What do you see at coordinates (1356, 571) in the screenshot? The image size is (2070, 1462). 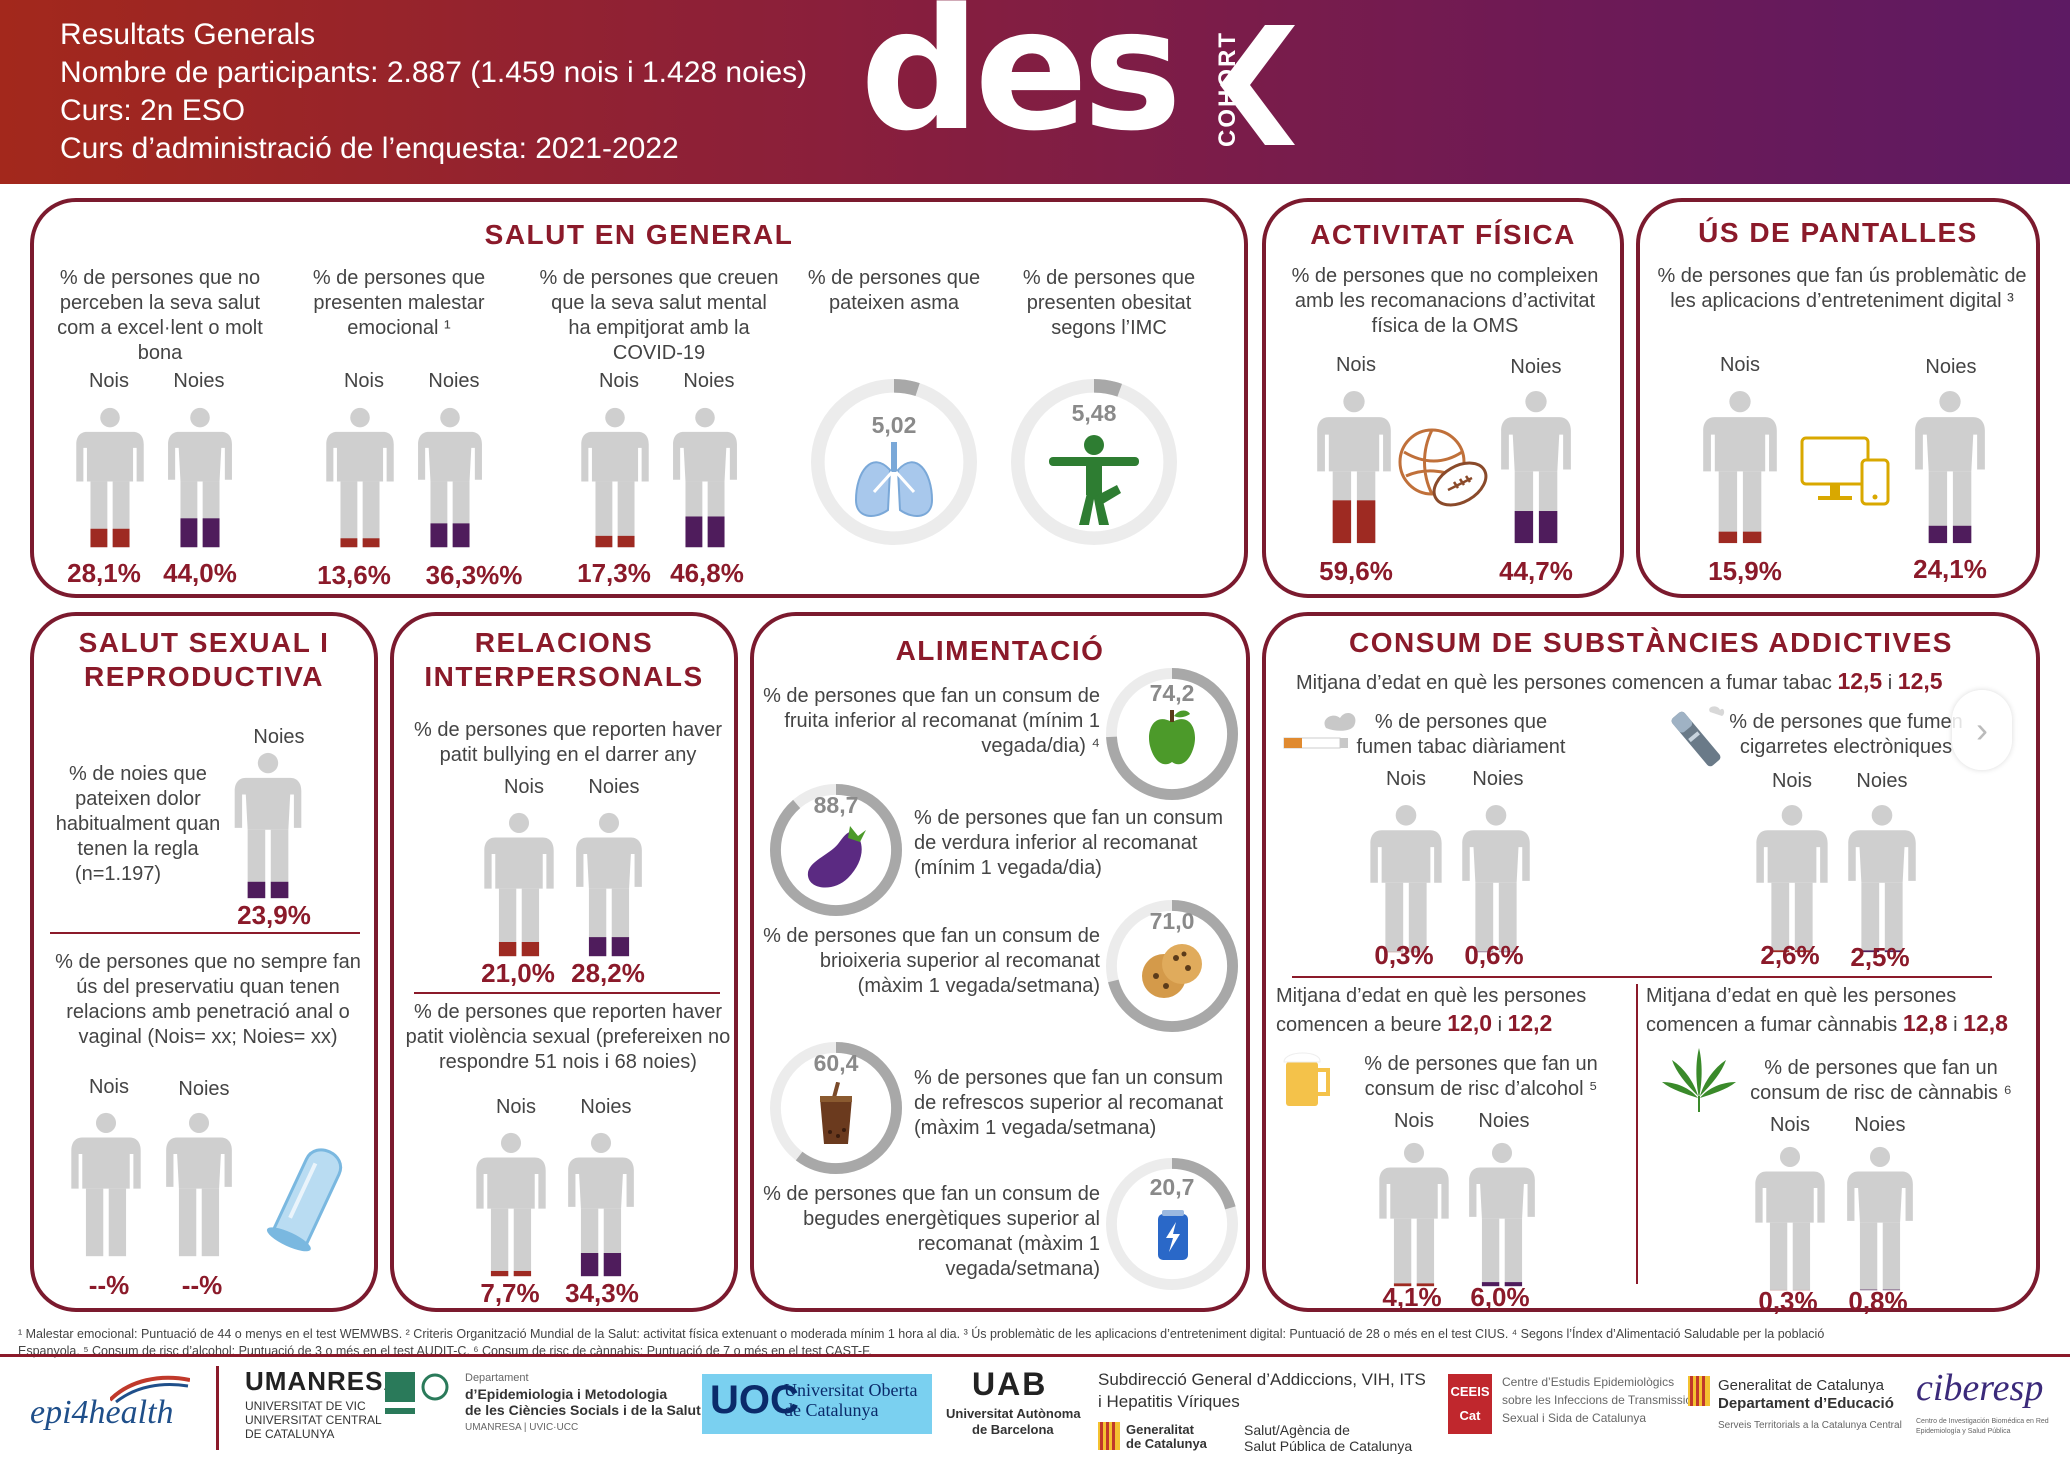 I see `value-boys: 59,6%` at bounding box center [1356, 571].